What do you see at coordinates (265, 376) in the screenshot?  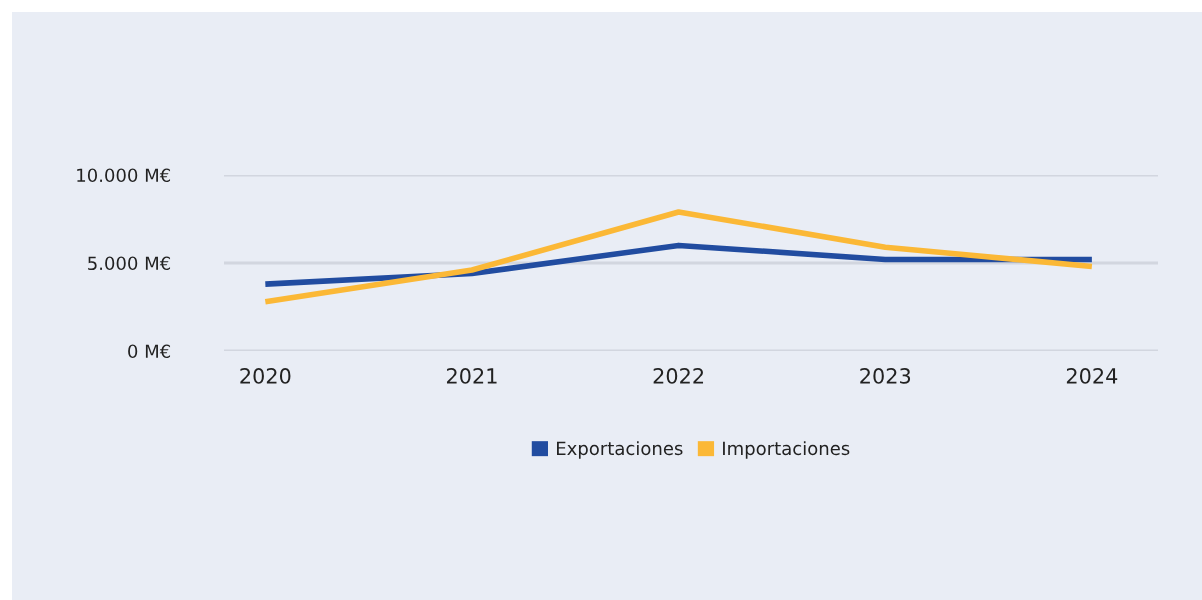 I see `x-tick-label: 2020` at bounding box center [265, 376].